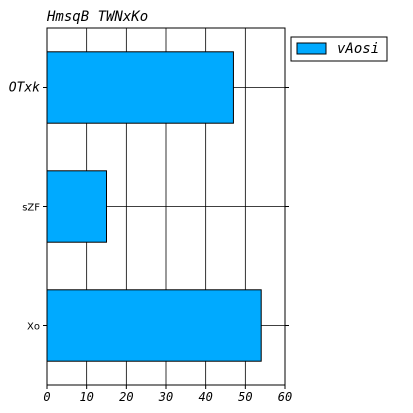  Describe the element at coordinates (245, 397) in the screenshot. I see `x-tick-label: 50` at that location.